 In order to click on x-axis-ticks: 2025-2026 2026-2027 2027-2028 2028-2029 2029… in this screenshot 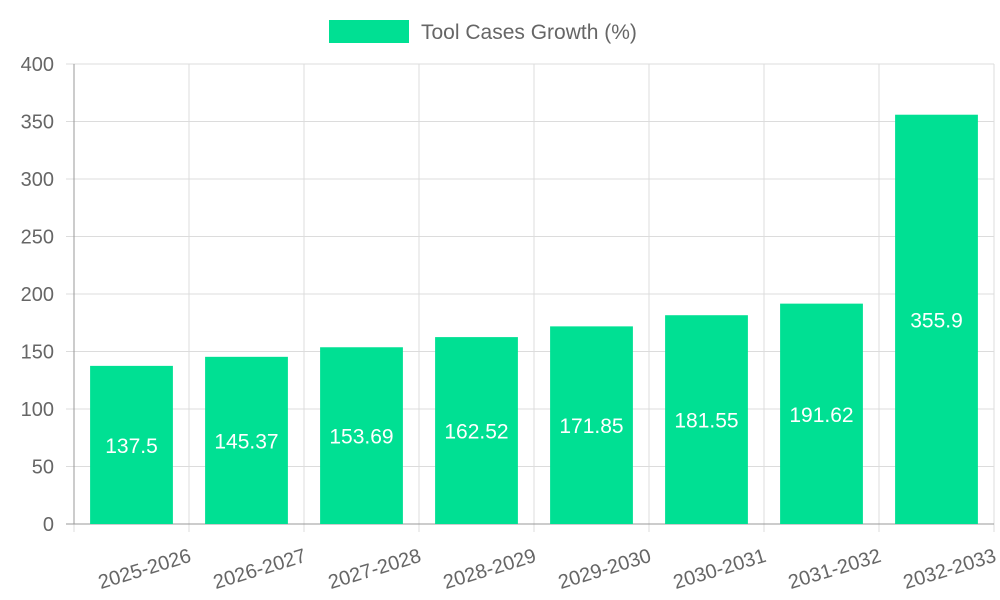, I will do `click(547, 569)`.